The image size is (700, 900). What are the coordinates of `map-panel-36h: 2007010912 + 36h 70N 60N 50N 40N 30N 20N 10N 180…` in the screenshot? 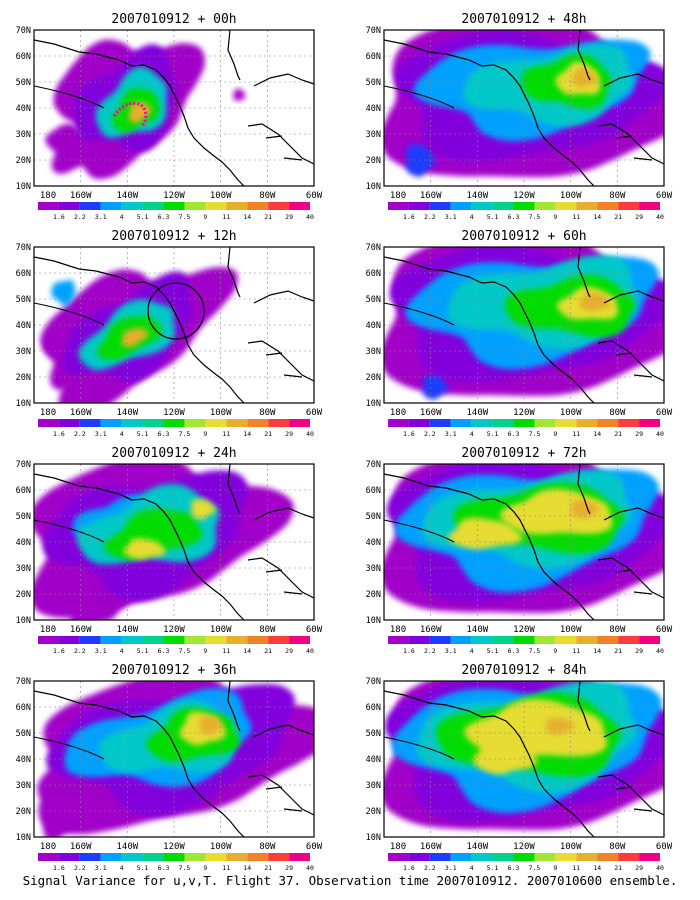 It's located at (169, 766).